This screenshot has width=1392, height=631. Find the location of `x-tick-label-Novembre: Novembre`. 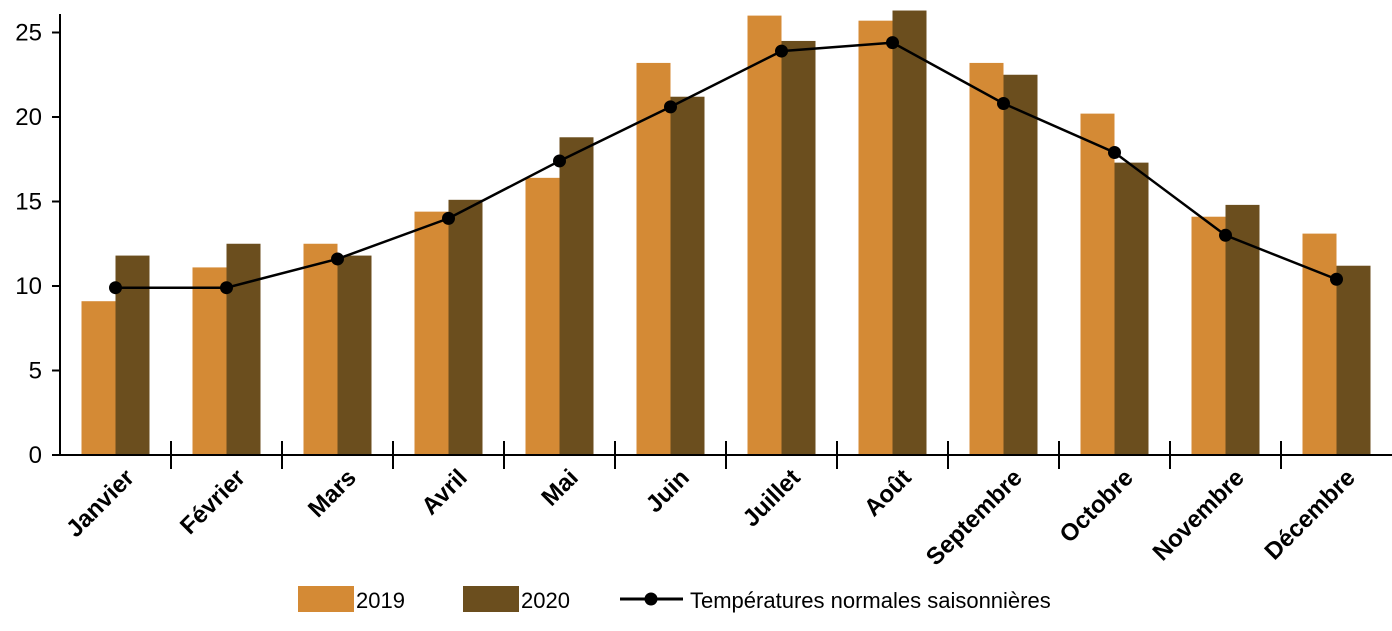

x-tick-label-Novembre: Novembre is located at coordinates (1199, 515).